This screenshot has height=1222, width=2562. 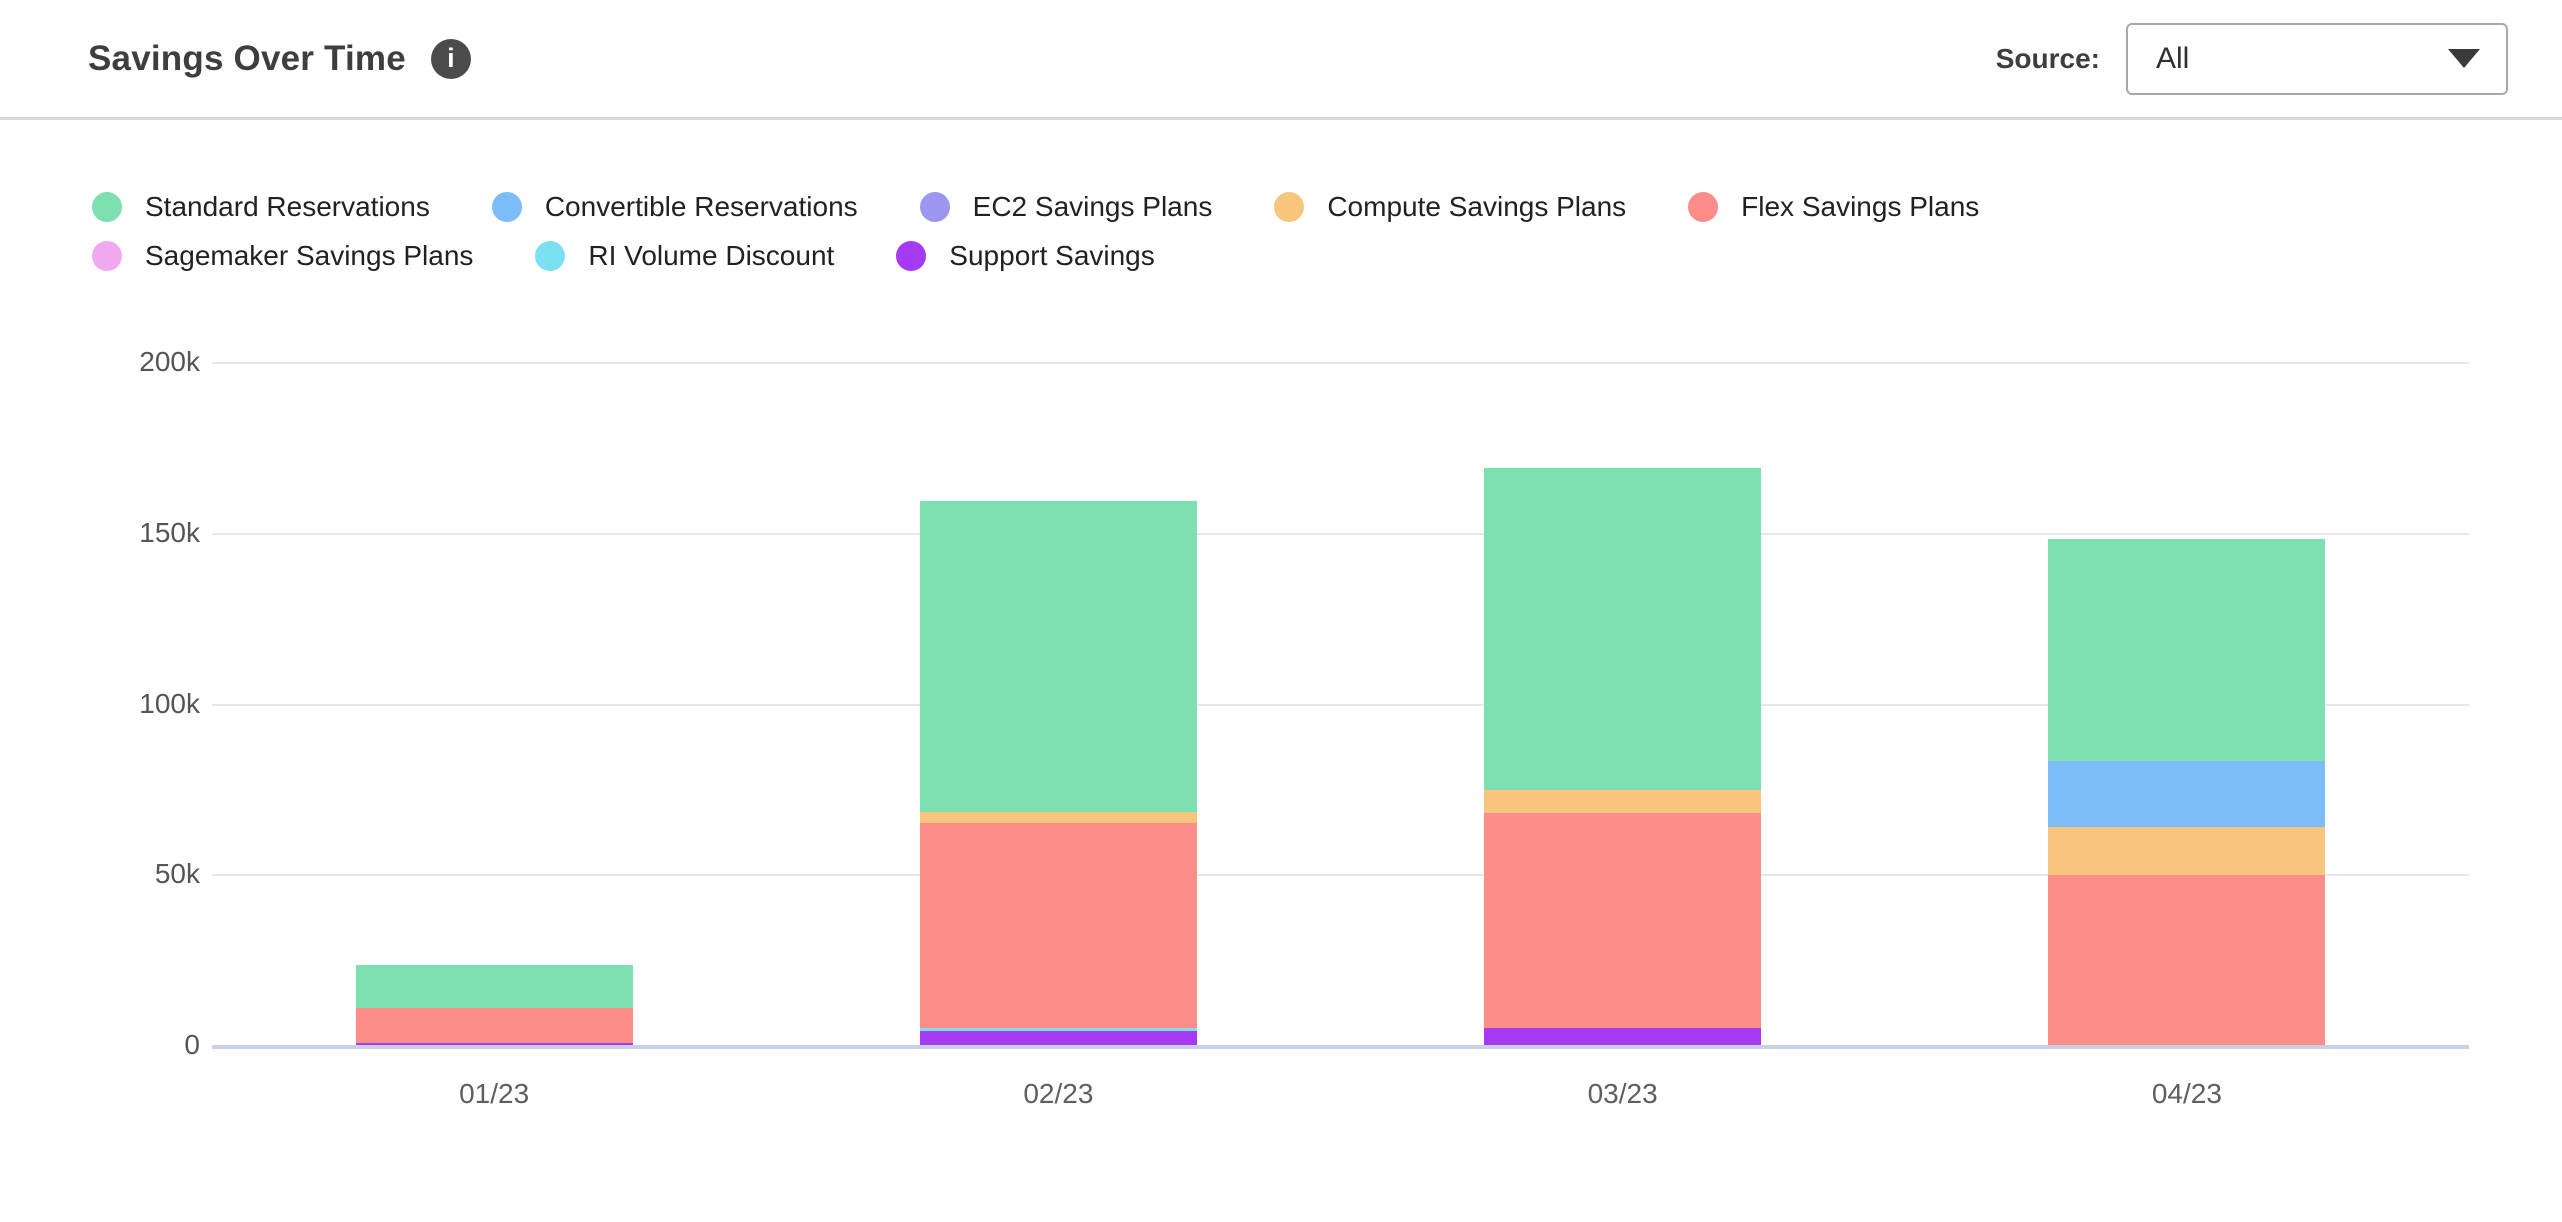 What do you see at coordinates (2464, 58) in the screenshot?
I see `chevron-down-icon` at bounding box center [2464, 58].